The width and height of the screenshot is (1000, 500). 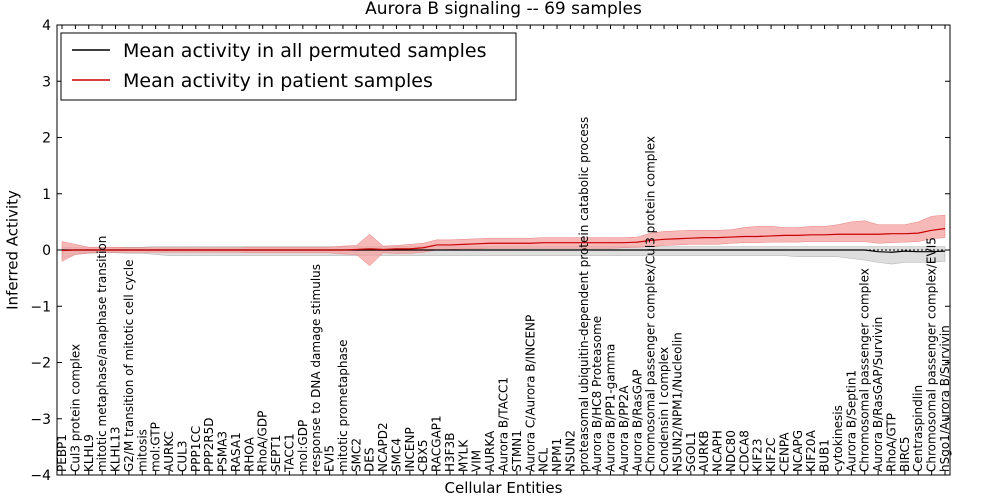 I want to click on series-lines, so click(x=503, y=240).